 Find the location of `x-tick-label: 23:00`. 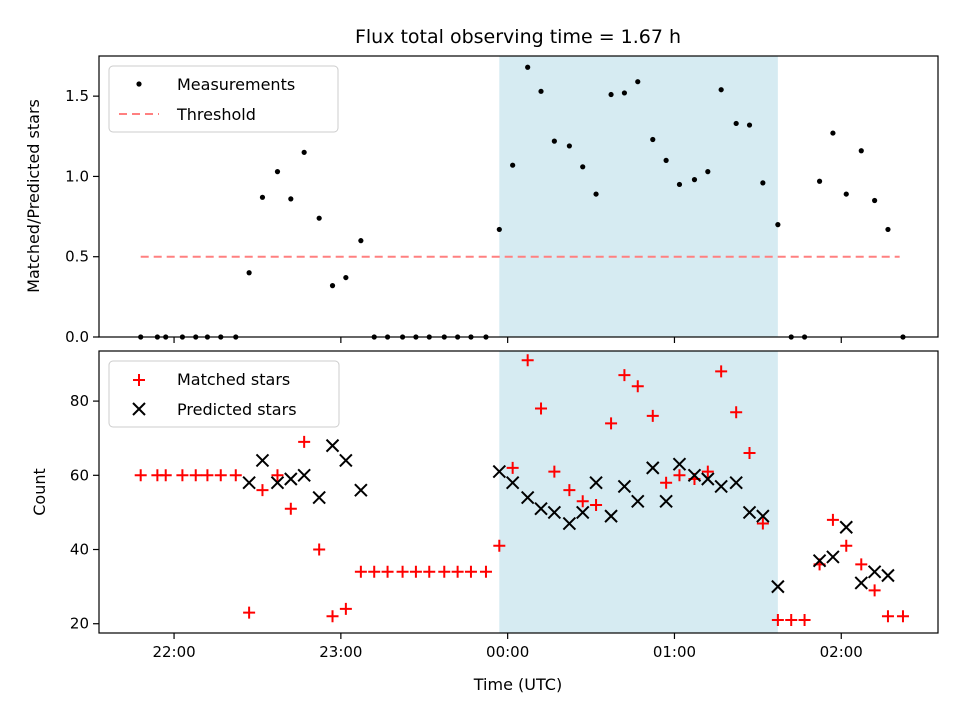

x-tick-label: 23:00 is located at coordinates (340, 652).